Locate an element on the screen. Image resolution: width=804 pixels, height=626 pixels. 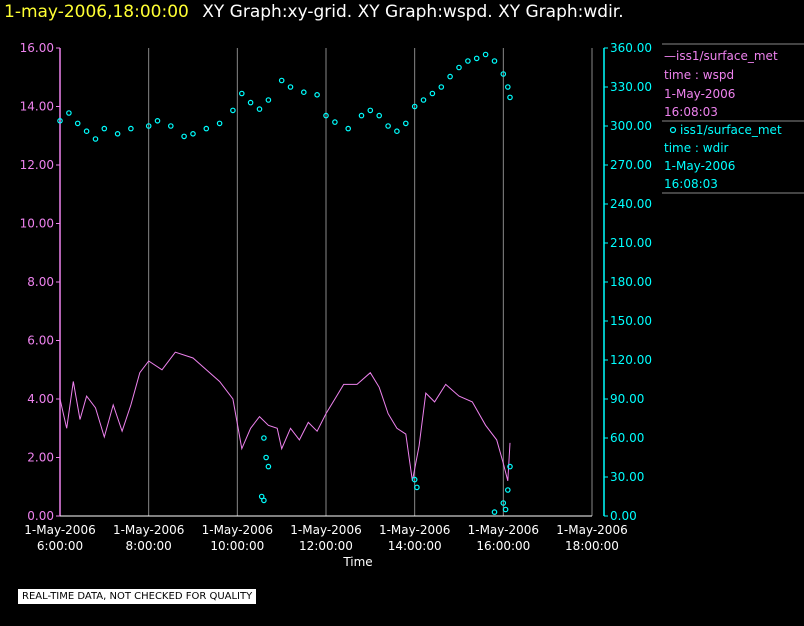
right-tick-label: 330.00 is located at coordinates (631, 87).